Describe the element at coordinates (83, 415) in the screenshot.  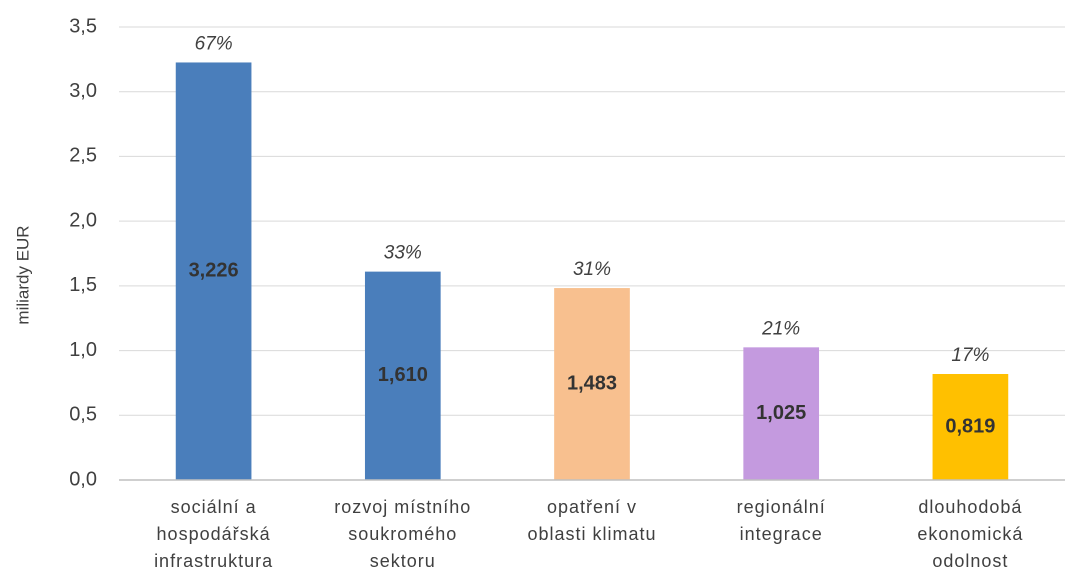
I see `y-tick-label: 0,5` at that location.